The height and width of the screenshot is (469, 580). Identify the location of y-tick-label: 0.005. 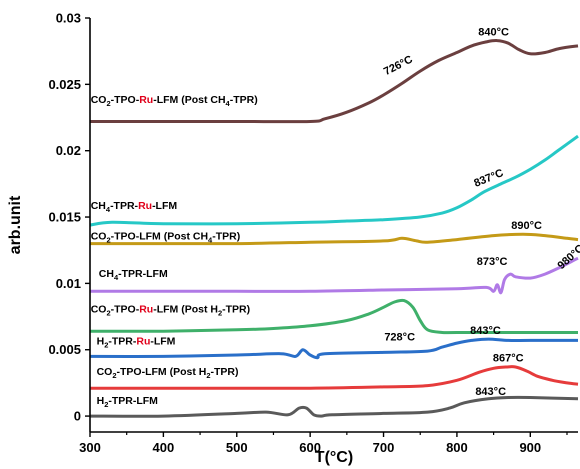
(64, 349).